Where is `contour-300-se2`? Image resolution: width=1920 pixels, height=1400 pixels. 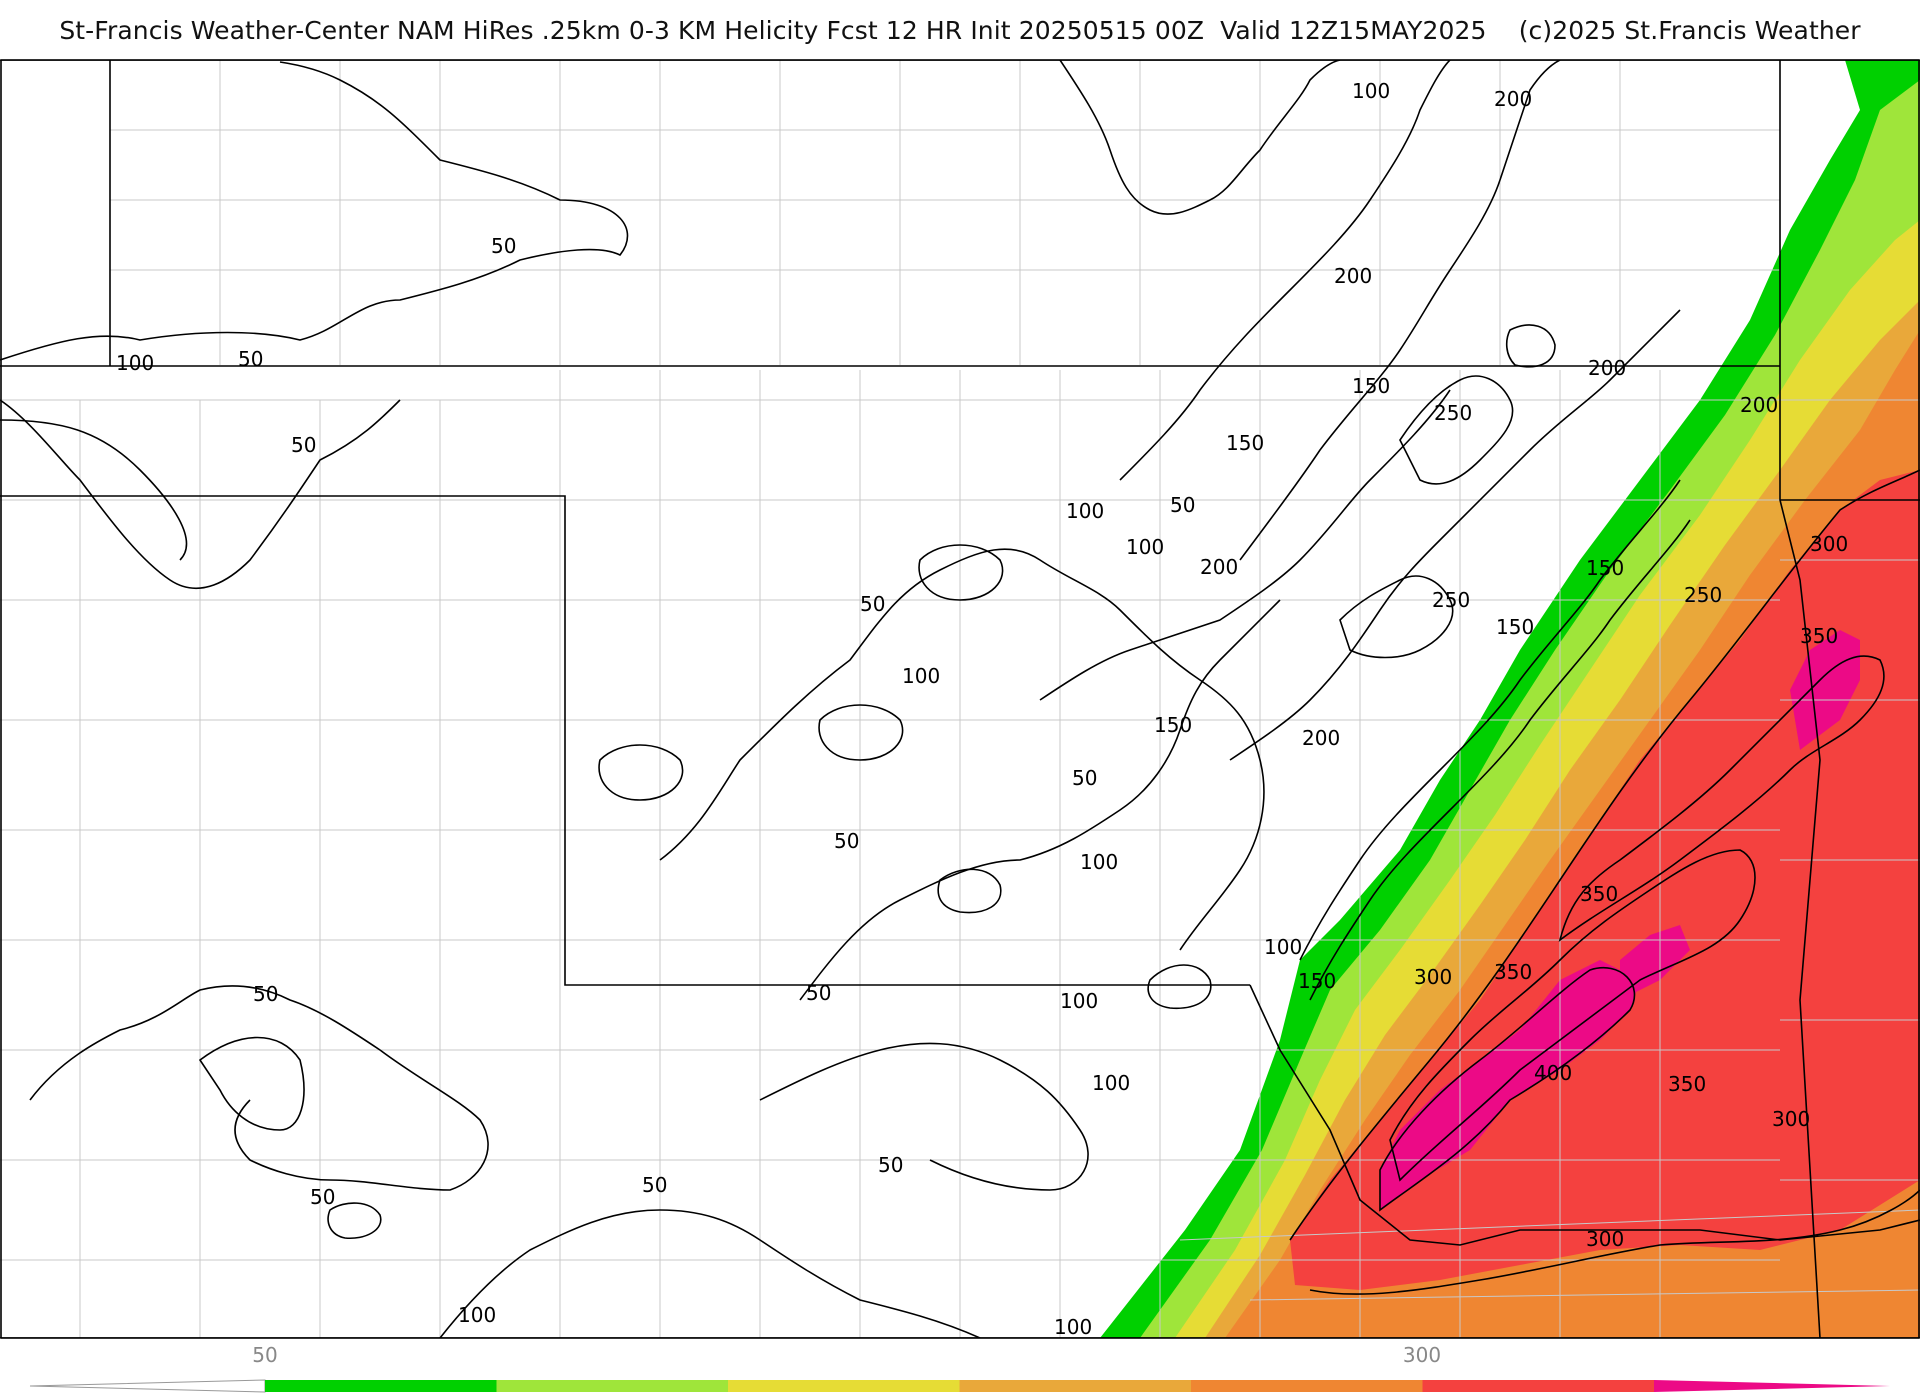 contour-300-se2 is located at coordinates (1614, 1242).